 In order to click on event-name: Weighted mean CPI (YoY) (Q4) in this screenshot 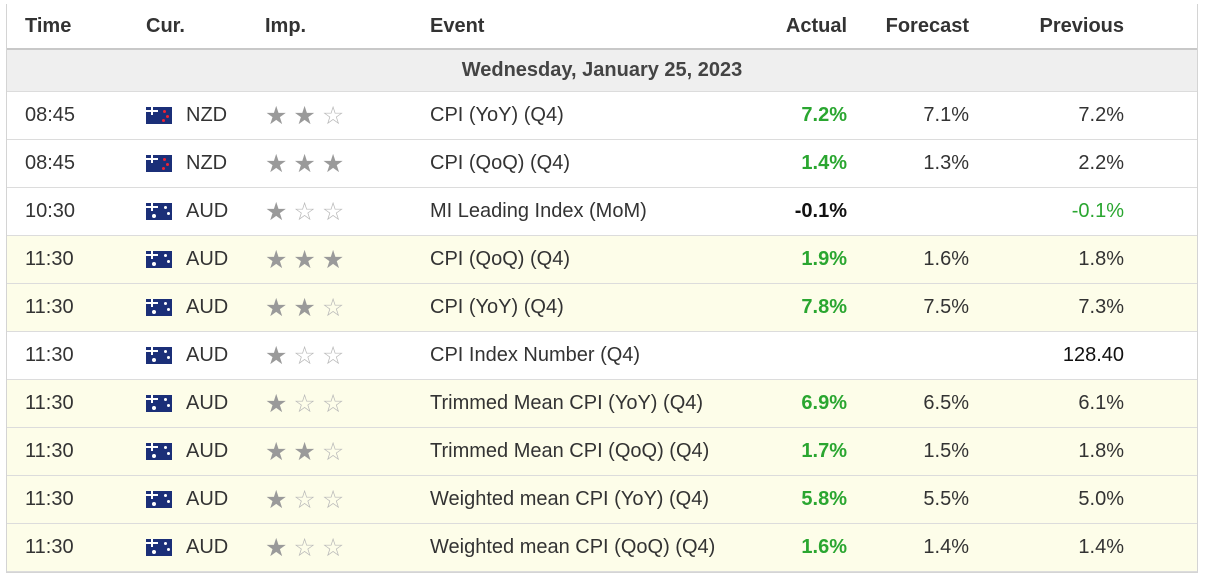, I will do `click(570, 499)`.